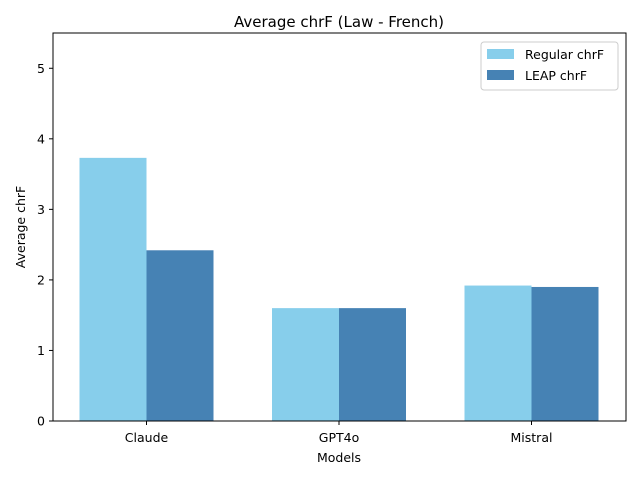 This screenshot has width=640, height=480. Describe the element at coordinates (305, 364) in the screenshot. I see `bar-regular-chrf-gpt4o` at that location.